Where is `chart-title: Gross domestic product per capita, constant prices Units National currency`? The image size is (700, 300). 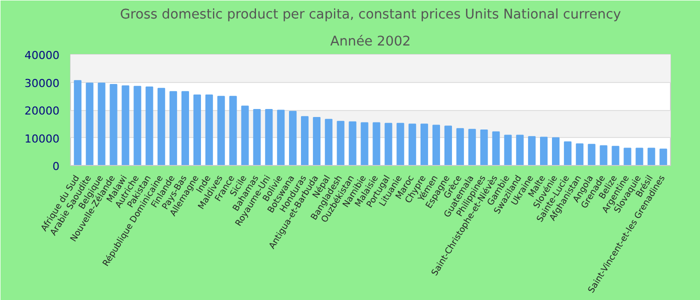
chart-title: Gross domestic product per capita, constant prices Units National currency is located at coordinates (371, 15).